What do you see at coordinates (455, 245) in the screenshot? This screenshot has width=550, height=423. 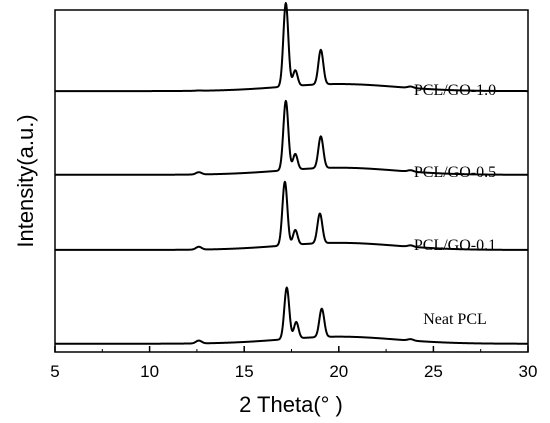 I see `series-label: PCL/GO-0.1` at bounding box center [455, 245].